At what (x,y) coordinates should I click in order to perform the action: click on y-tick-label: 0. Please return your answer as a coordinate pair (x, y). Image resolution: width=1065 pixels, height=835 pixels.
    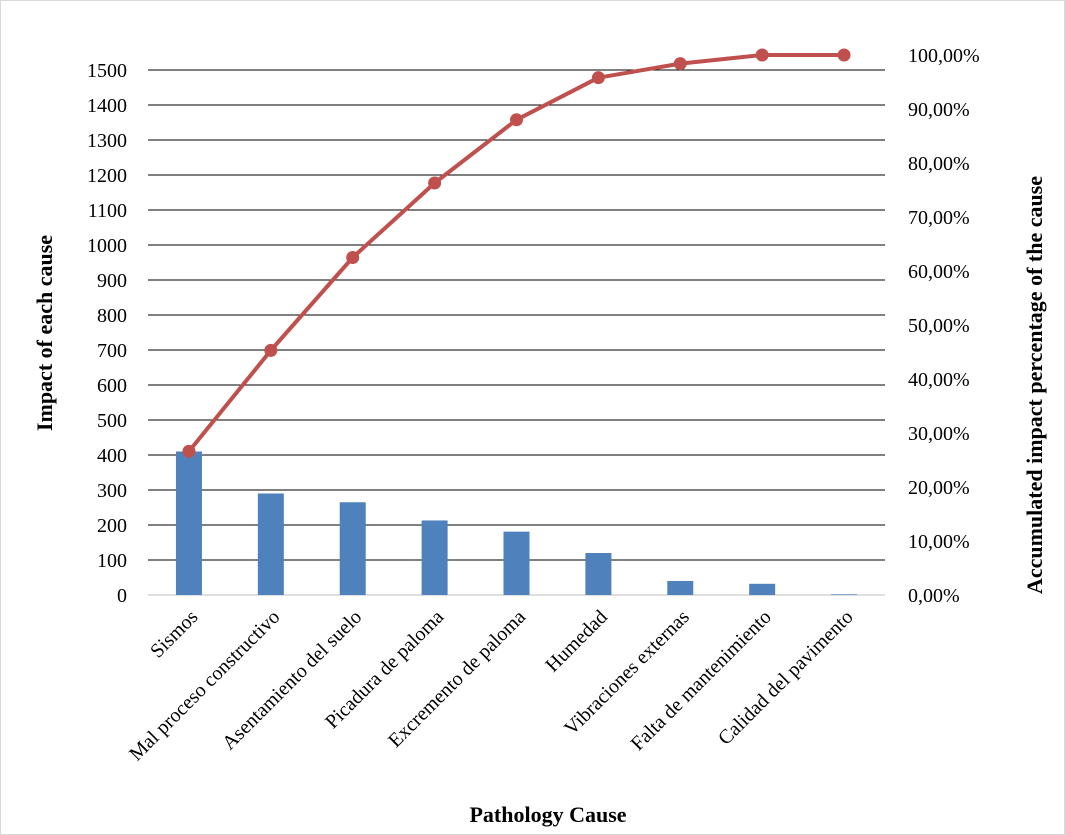
    Looking at the image, I should click on (122, 596).